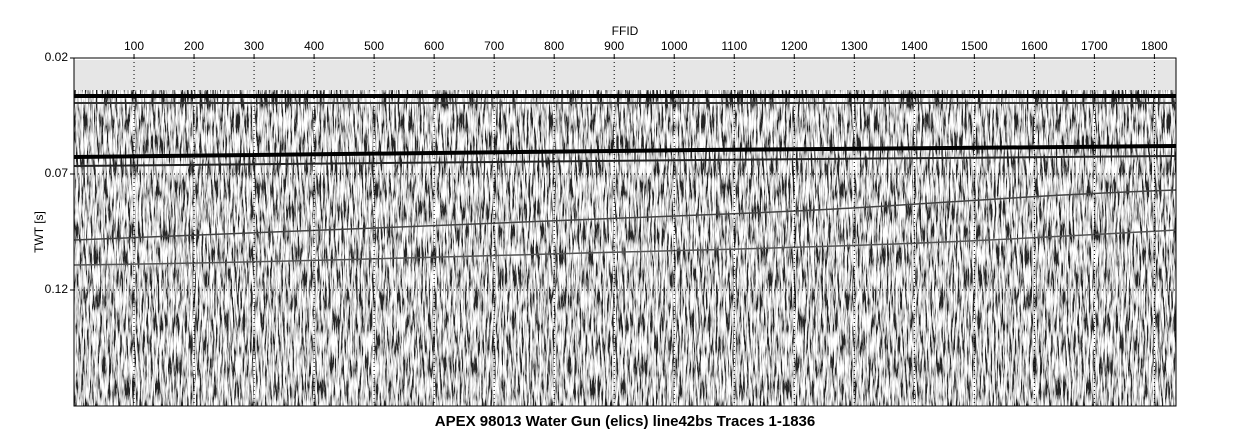  Describe the element at coordinates (914, 46) in the screenshot. I see `x-tick-label: 1400` at that location.